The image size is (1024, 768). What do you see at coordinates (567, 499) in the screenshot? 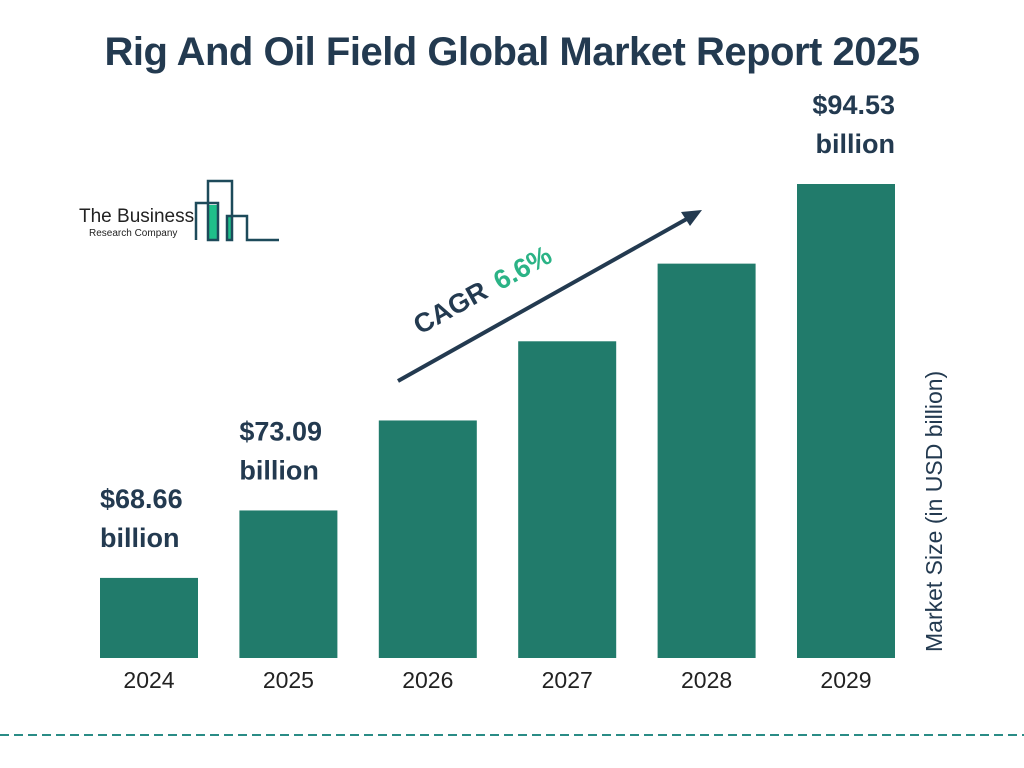
I see `bar-2027` at bounding box center [567, 499].